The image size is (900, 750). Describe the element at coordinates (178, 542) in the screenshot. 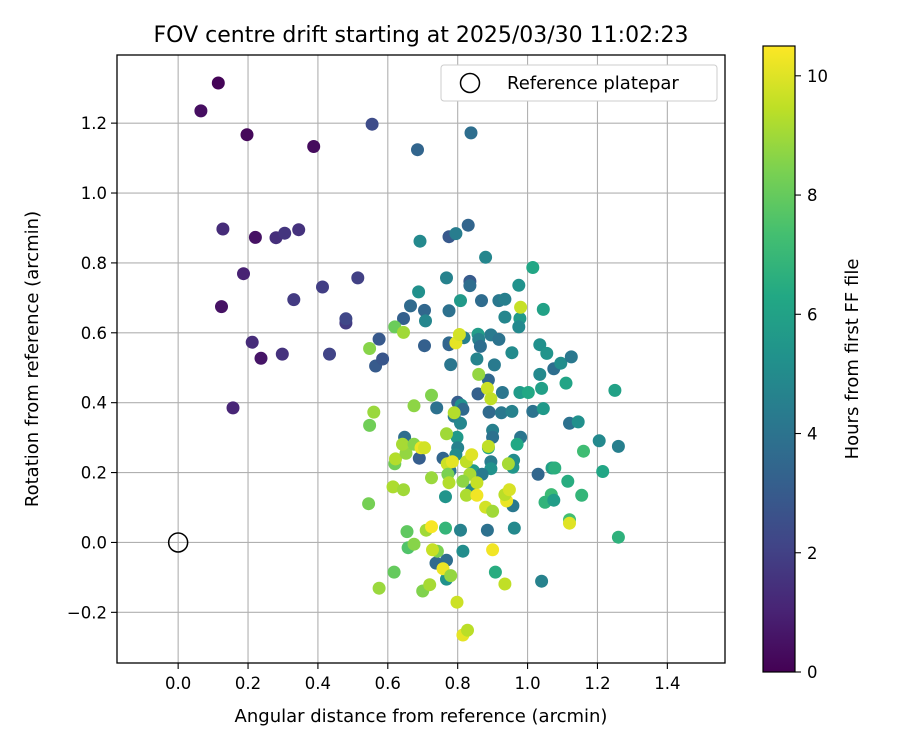

I see `reference-point-marker` at that location.